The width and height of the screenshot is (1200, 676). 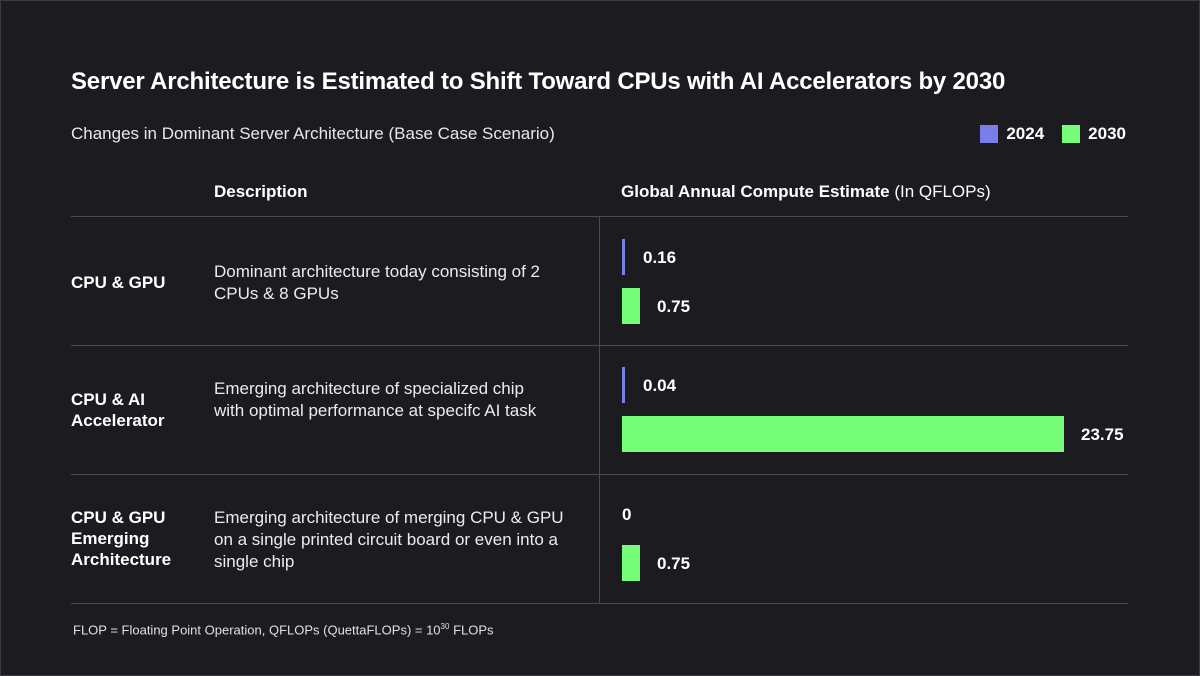 What do you see at coordinates (1053, 134) in the screenshot?
I see `legend: 2024 2030` at bounding box center [1053, 134].